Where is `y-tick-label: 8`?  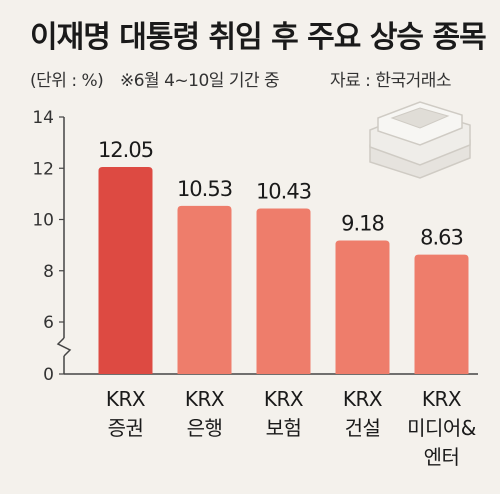
y-tick-label: 8 is located at coordinates (48, 272).